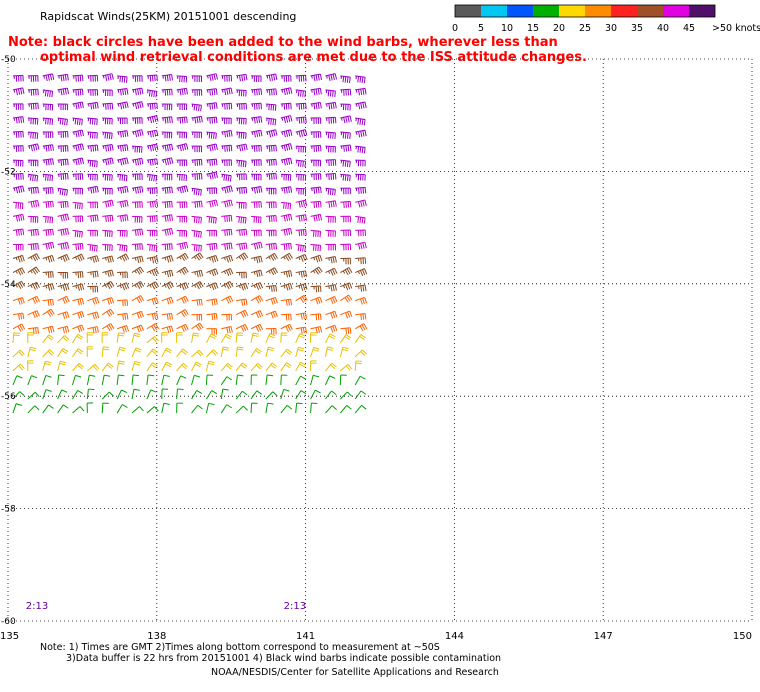  What do you see at coordinates (8, 60) in the screenshot?
I see `y-tick-label: -50` at bounding box center [8, 60].